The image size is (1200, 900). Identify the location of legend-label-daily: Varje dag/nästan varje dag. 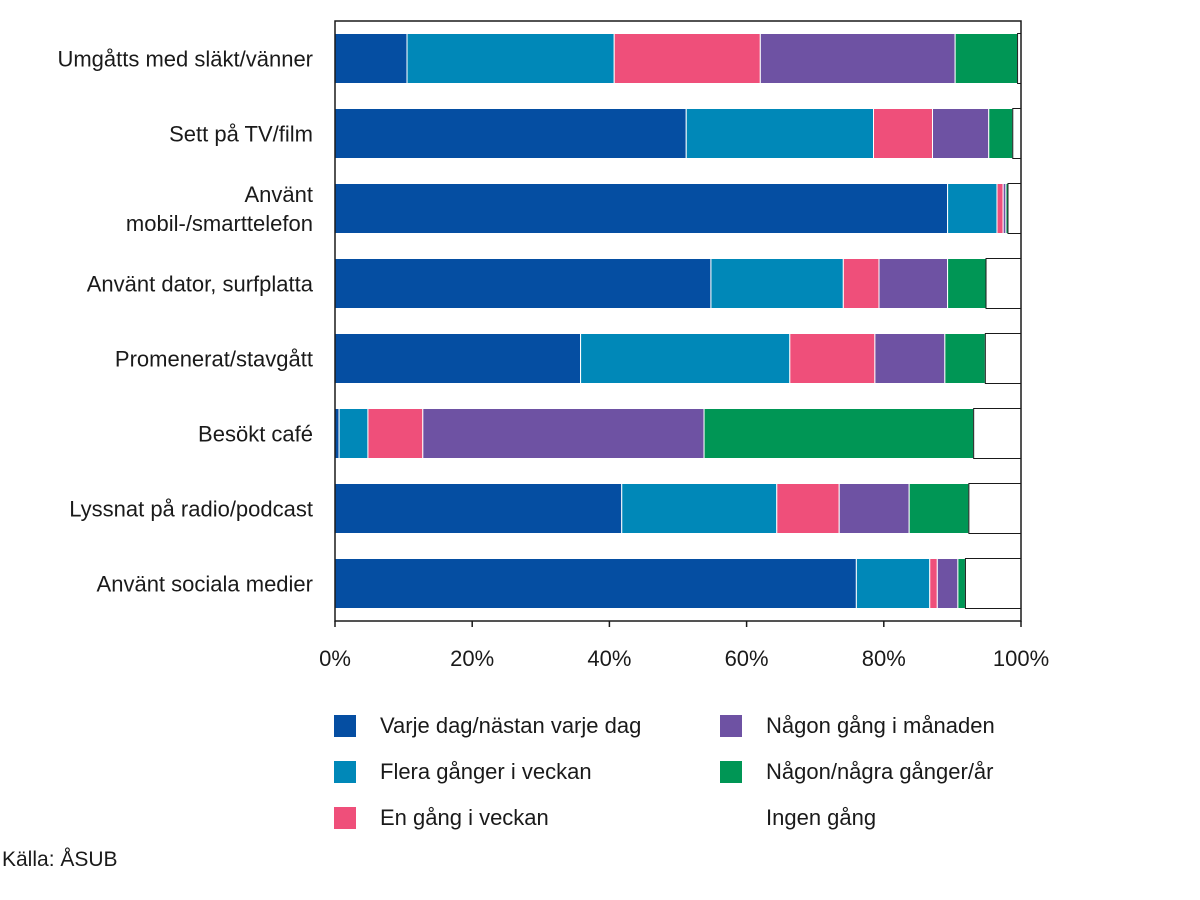
(511, 725).